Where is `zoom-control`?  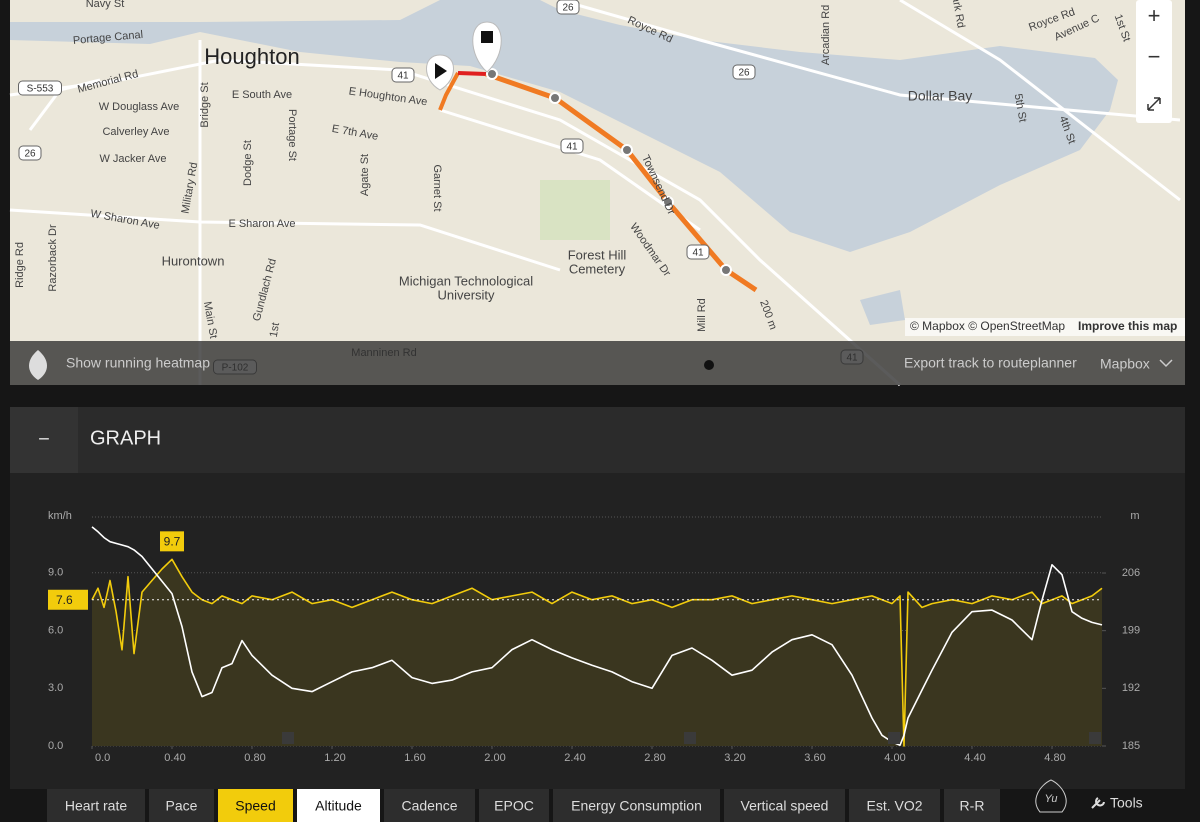 zoom-control is located at coordinates (1154, 61).